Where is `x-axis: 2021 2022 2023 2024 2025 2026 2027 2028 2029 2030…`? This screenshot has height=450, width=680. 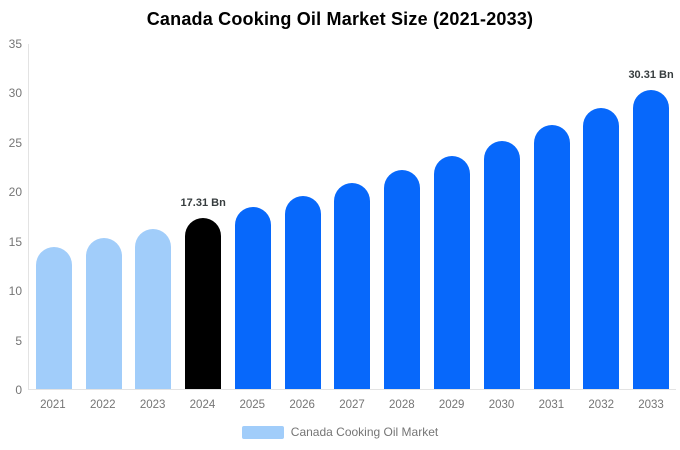
x-axis: 2021 2022 2023 2024 2025 2026 2027 2028 2029 2030… is located at coordinates (352, 405).